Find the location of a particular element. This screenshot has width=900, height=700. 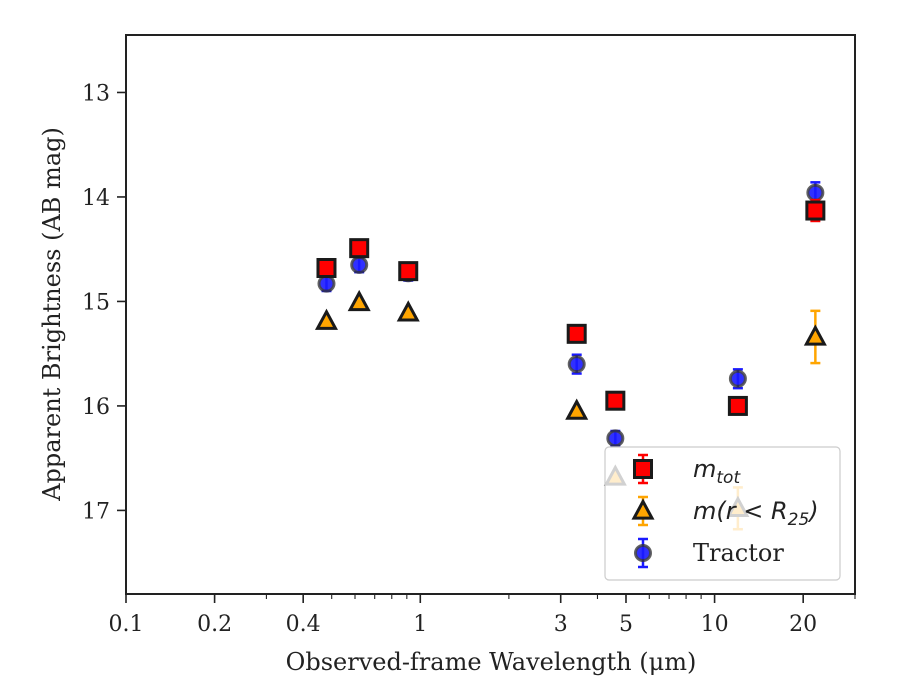

legend-box is located at coordinates (722, 513).